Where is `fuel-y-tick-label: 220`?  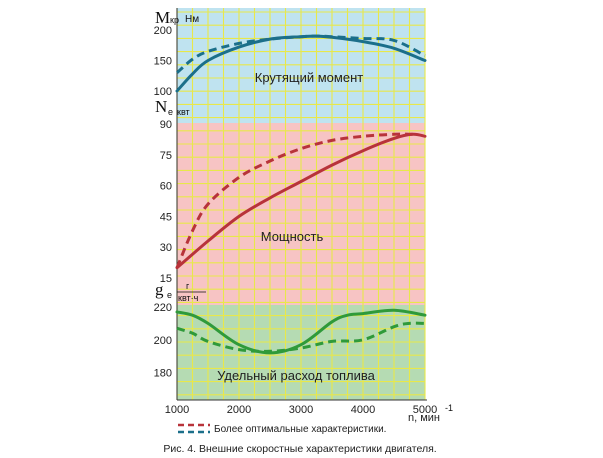
fuel-y-tick-label: 220 is located at coordinates (163, 308).